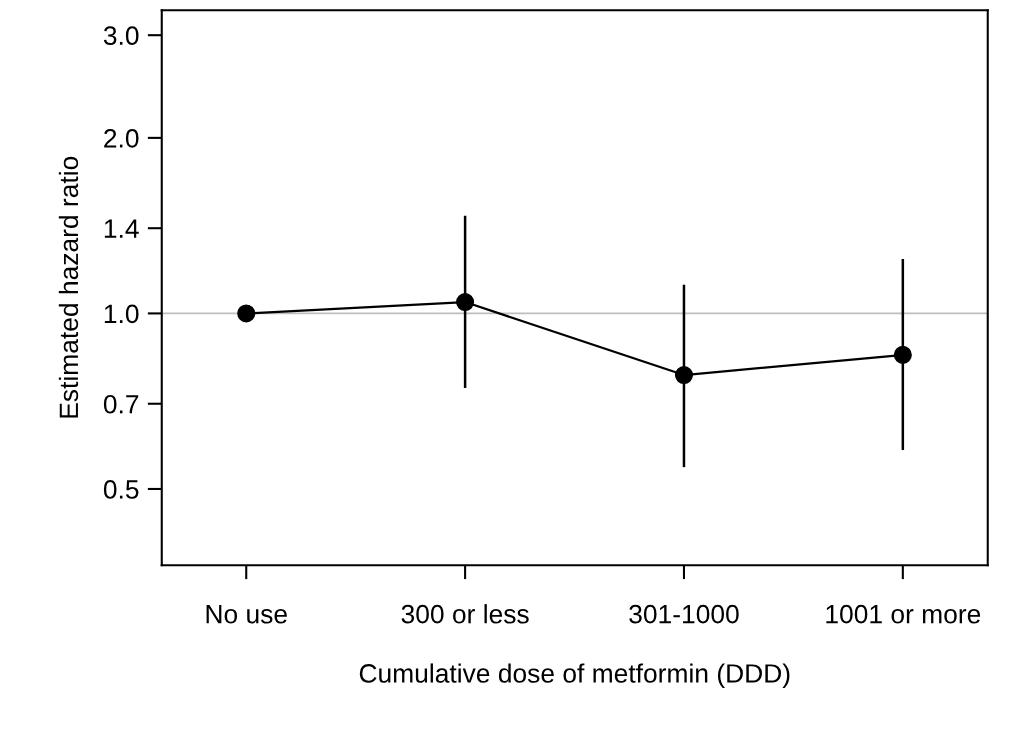  I want to click on y-tick-label: 3.0, so click(121, 36).